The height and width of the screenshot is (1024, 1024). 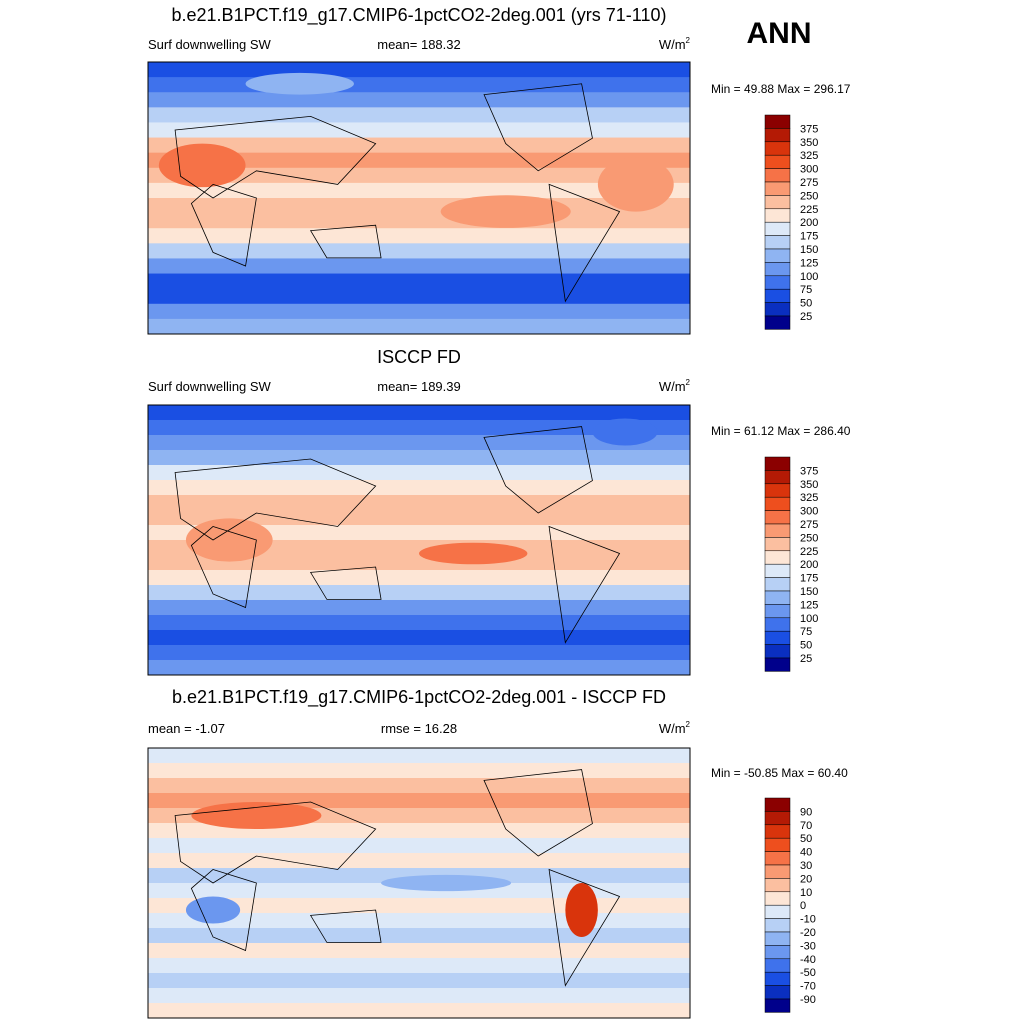 I want to click on colorbar-label: 350, so click(x=809, y=485).